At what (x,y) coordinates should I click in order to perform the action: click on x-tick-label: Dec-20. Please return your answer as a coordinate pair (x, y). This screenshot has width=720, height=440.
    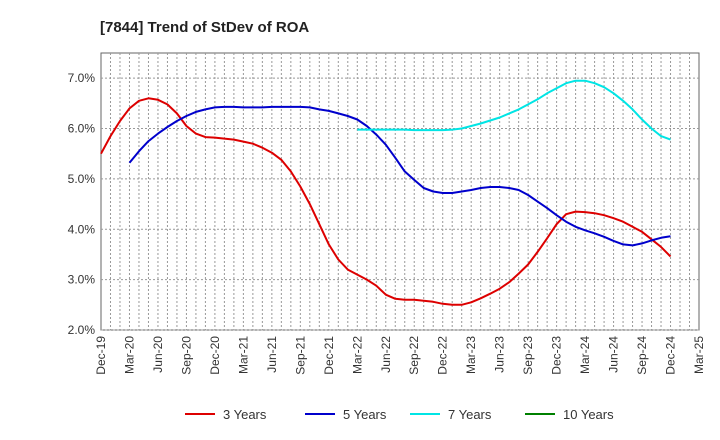
    Looking at the image, I should click on (215, 355).